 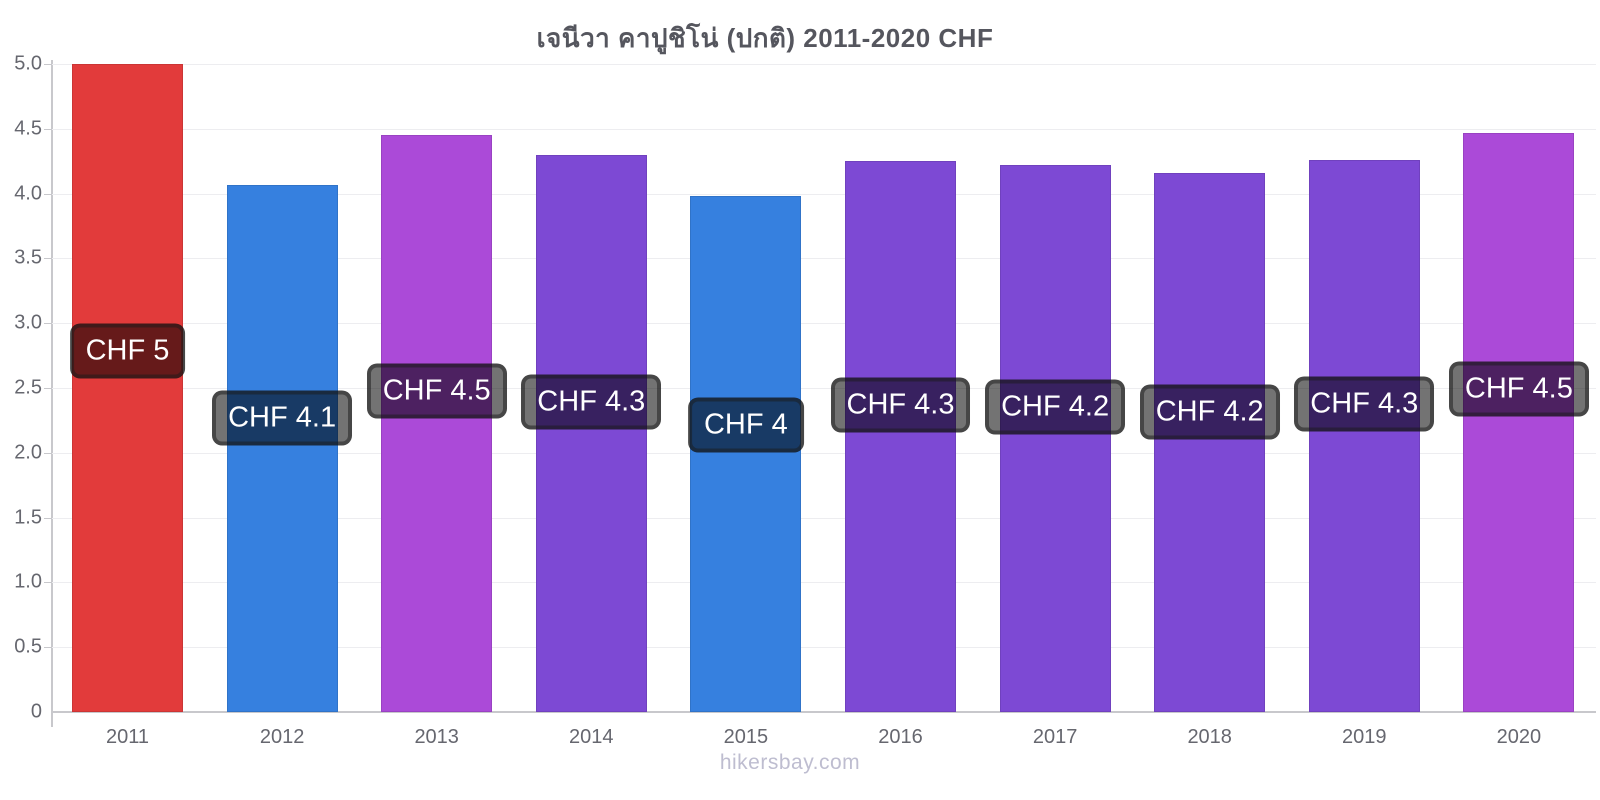 I want to click on y-axis-label-0: 0, so click(x=36, y=711).